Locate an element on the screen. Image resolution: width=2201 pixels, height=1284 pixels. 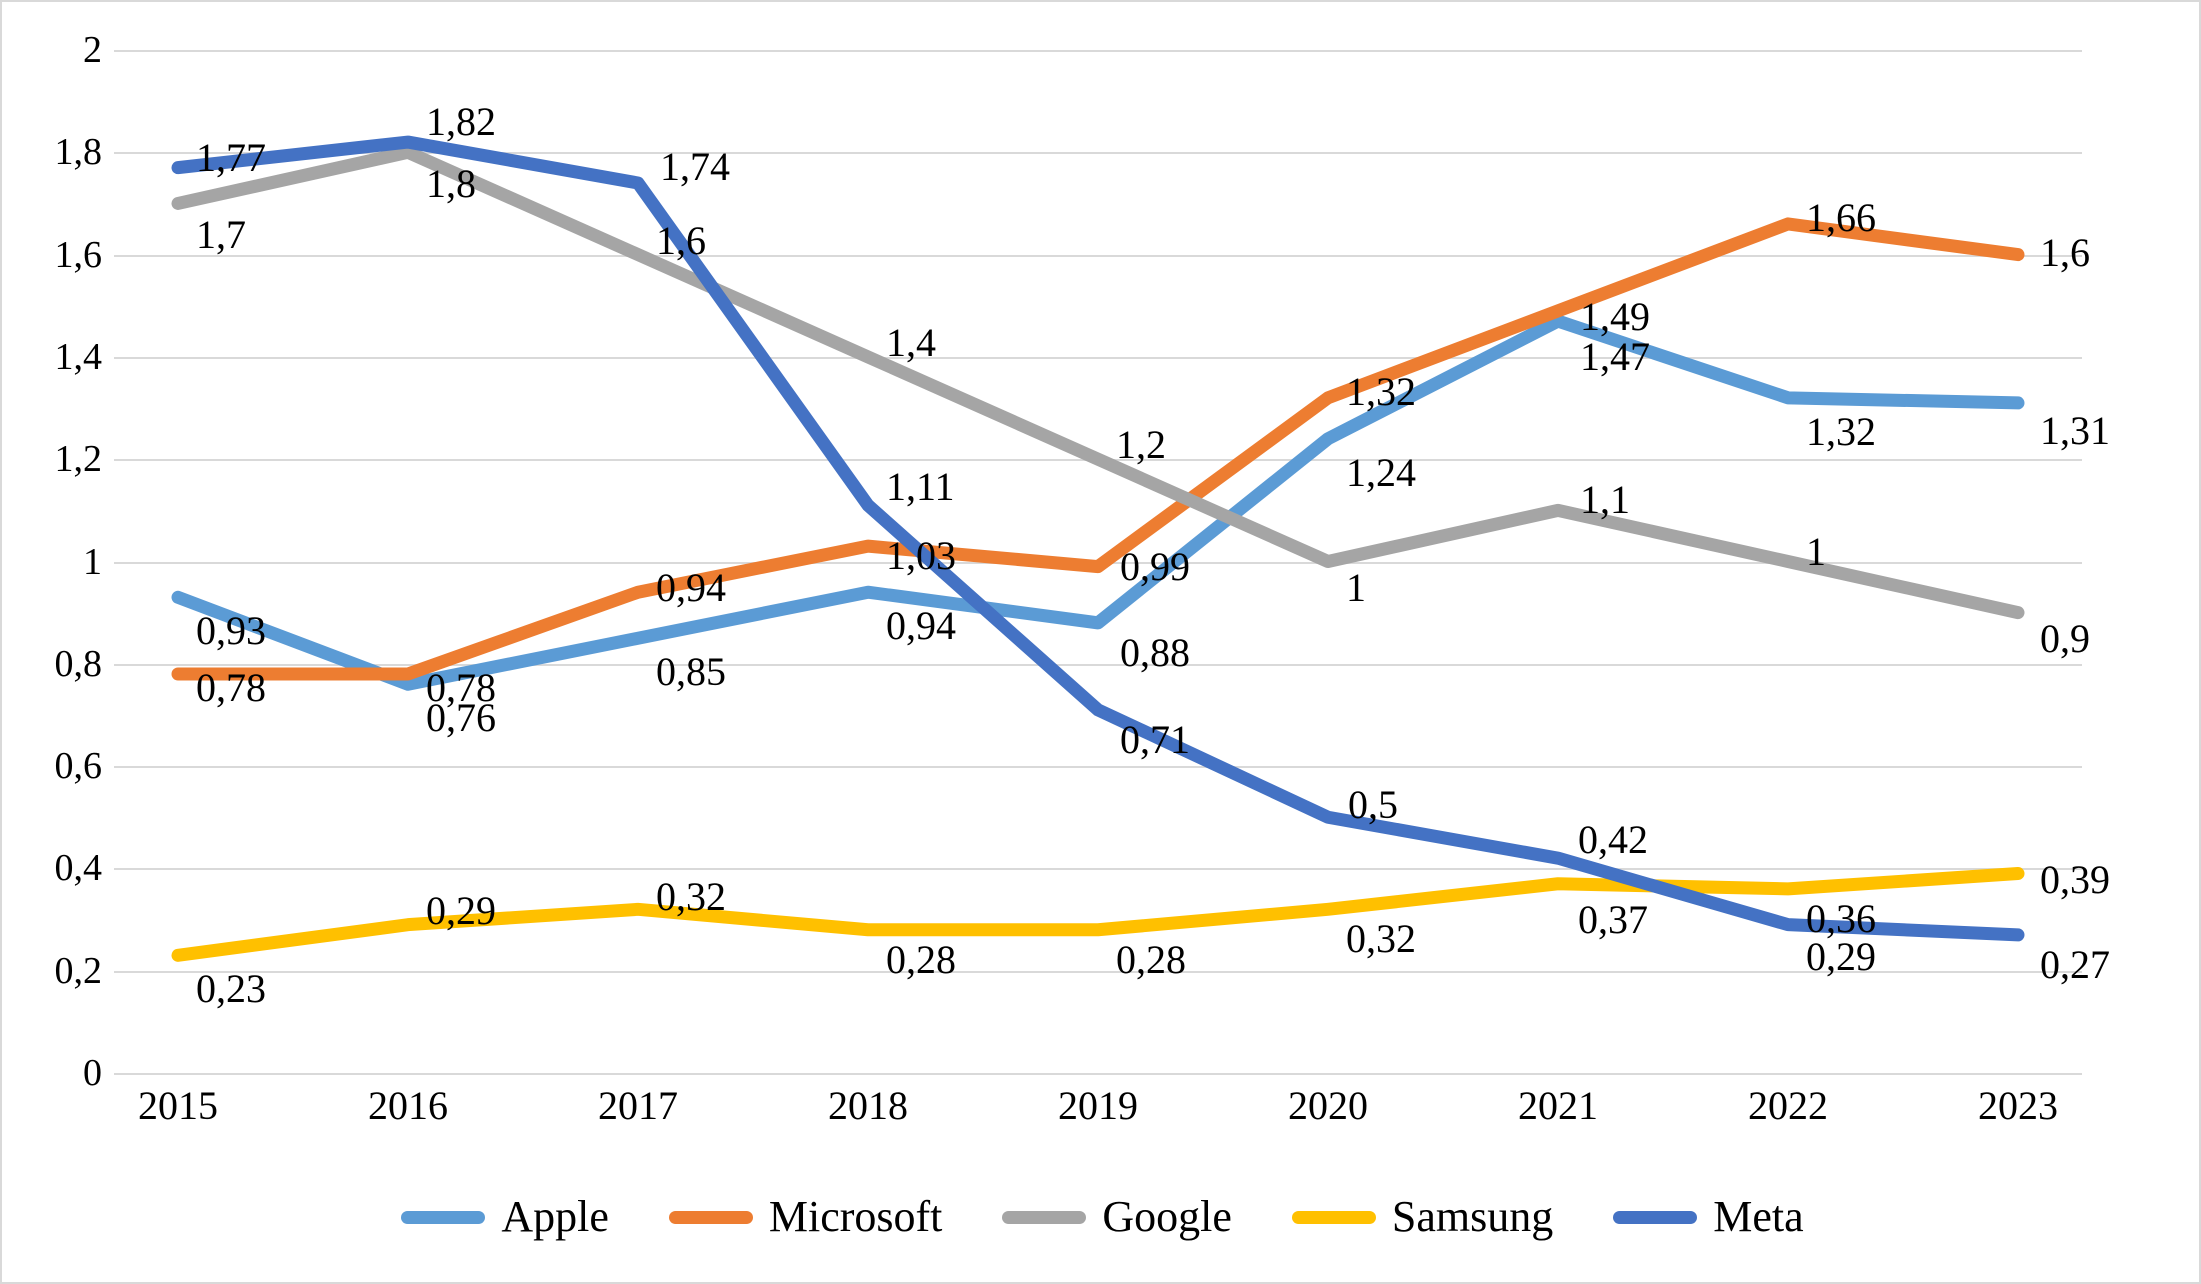
legend-label: Apple is located at coordinates (555, 1216).